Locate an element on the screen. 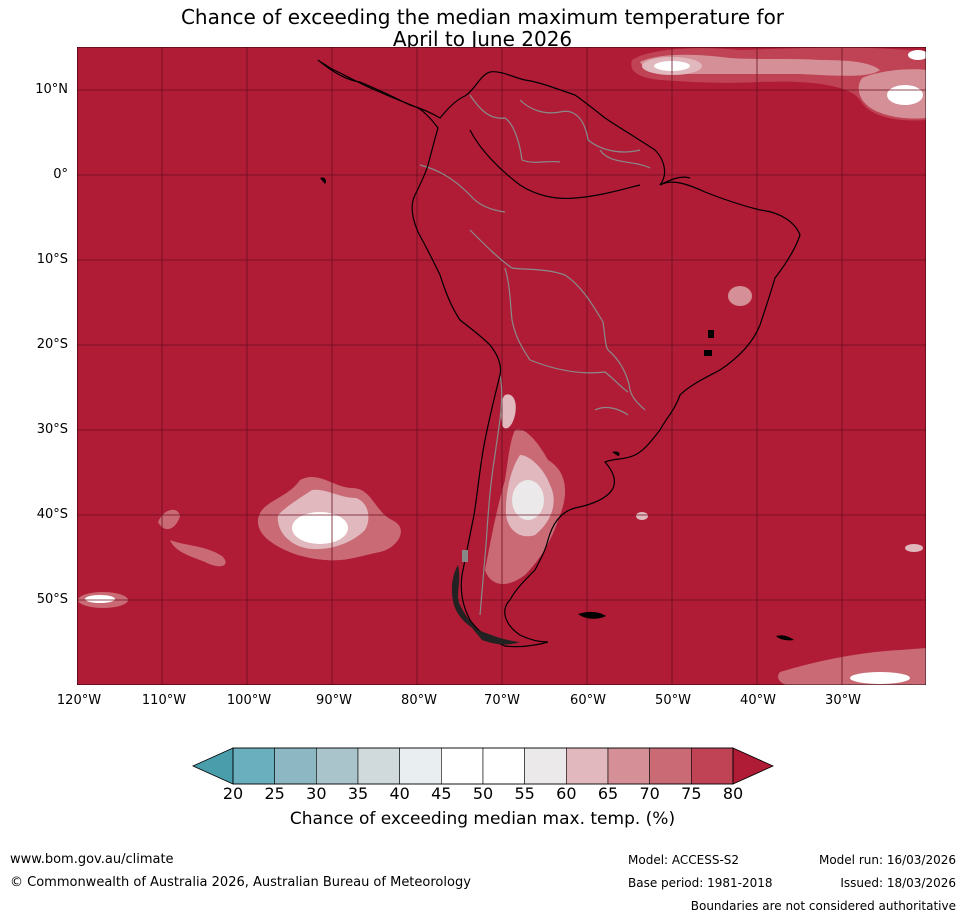 The image size is (965, 919). colorbar-tick-label: 80 is located at coordinates (733, 793).